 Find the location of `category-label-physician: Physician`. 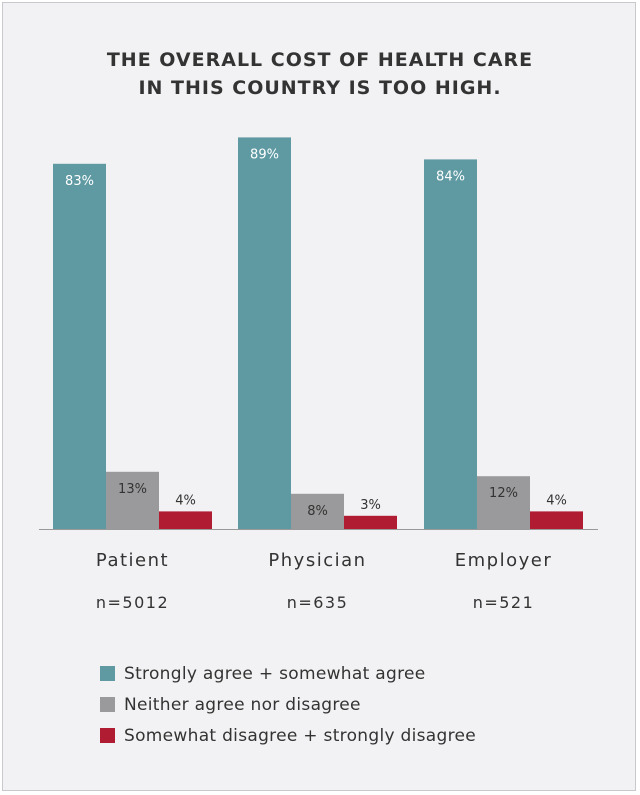

category-label-physician: Physician is located at coordinates (317, 560).